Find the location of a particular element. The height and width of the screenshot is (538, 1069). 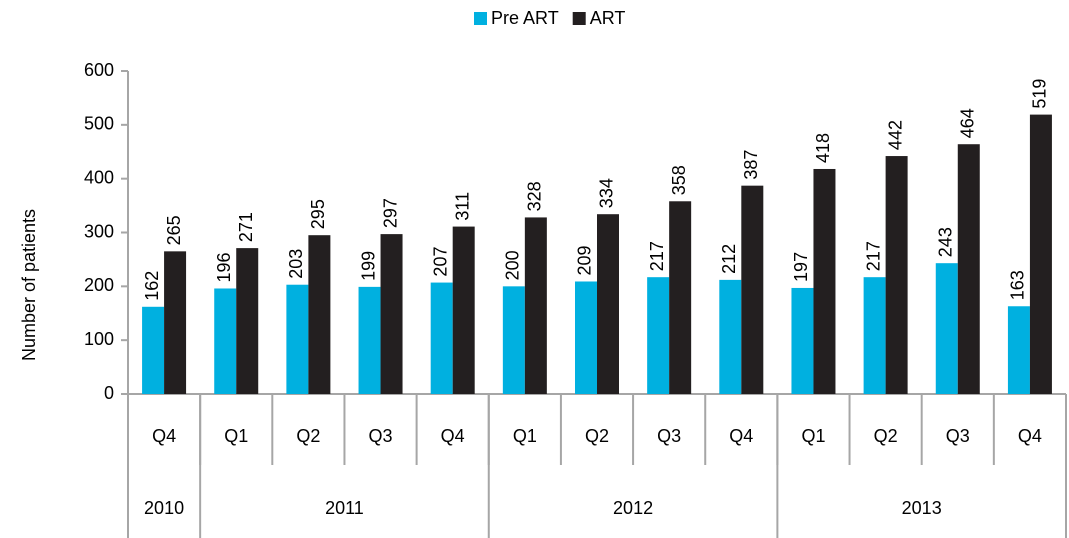

data-label: 197 is located at coordinates (801, 267).